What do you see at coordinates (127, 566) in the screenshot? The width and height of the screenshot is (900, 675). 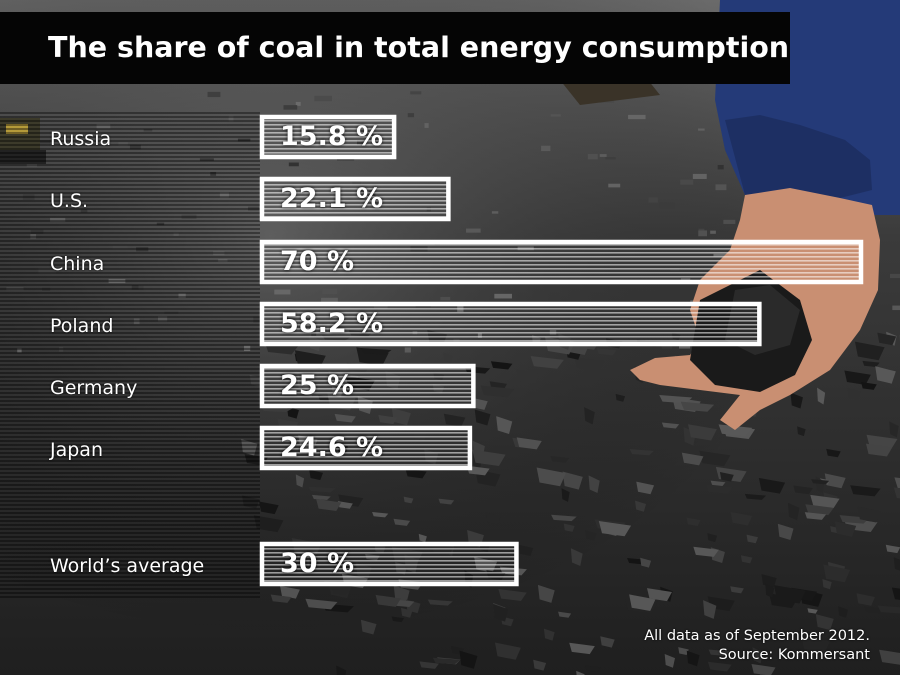 I see `category-label: World’s average` at bounding box center [127, 566].